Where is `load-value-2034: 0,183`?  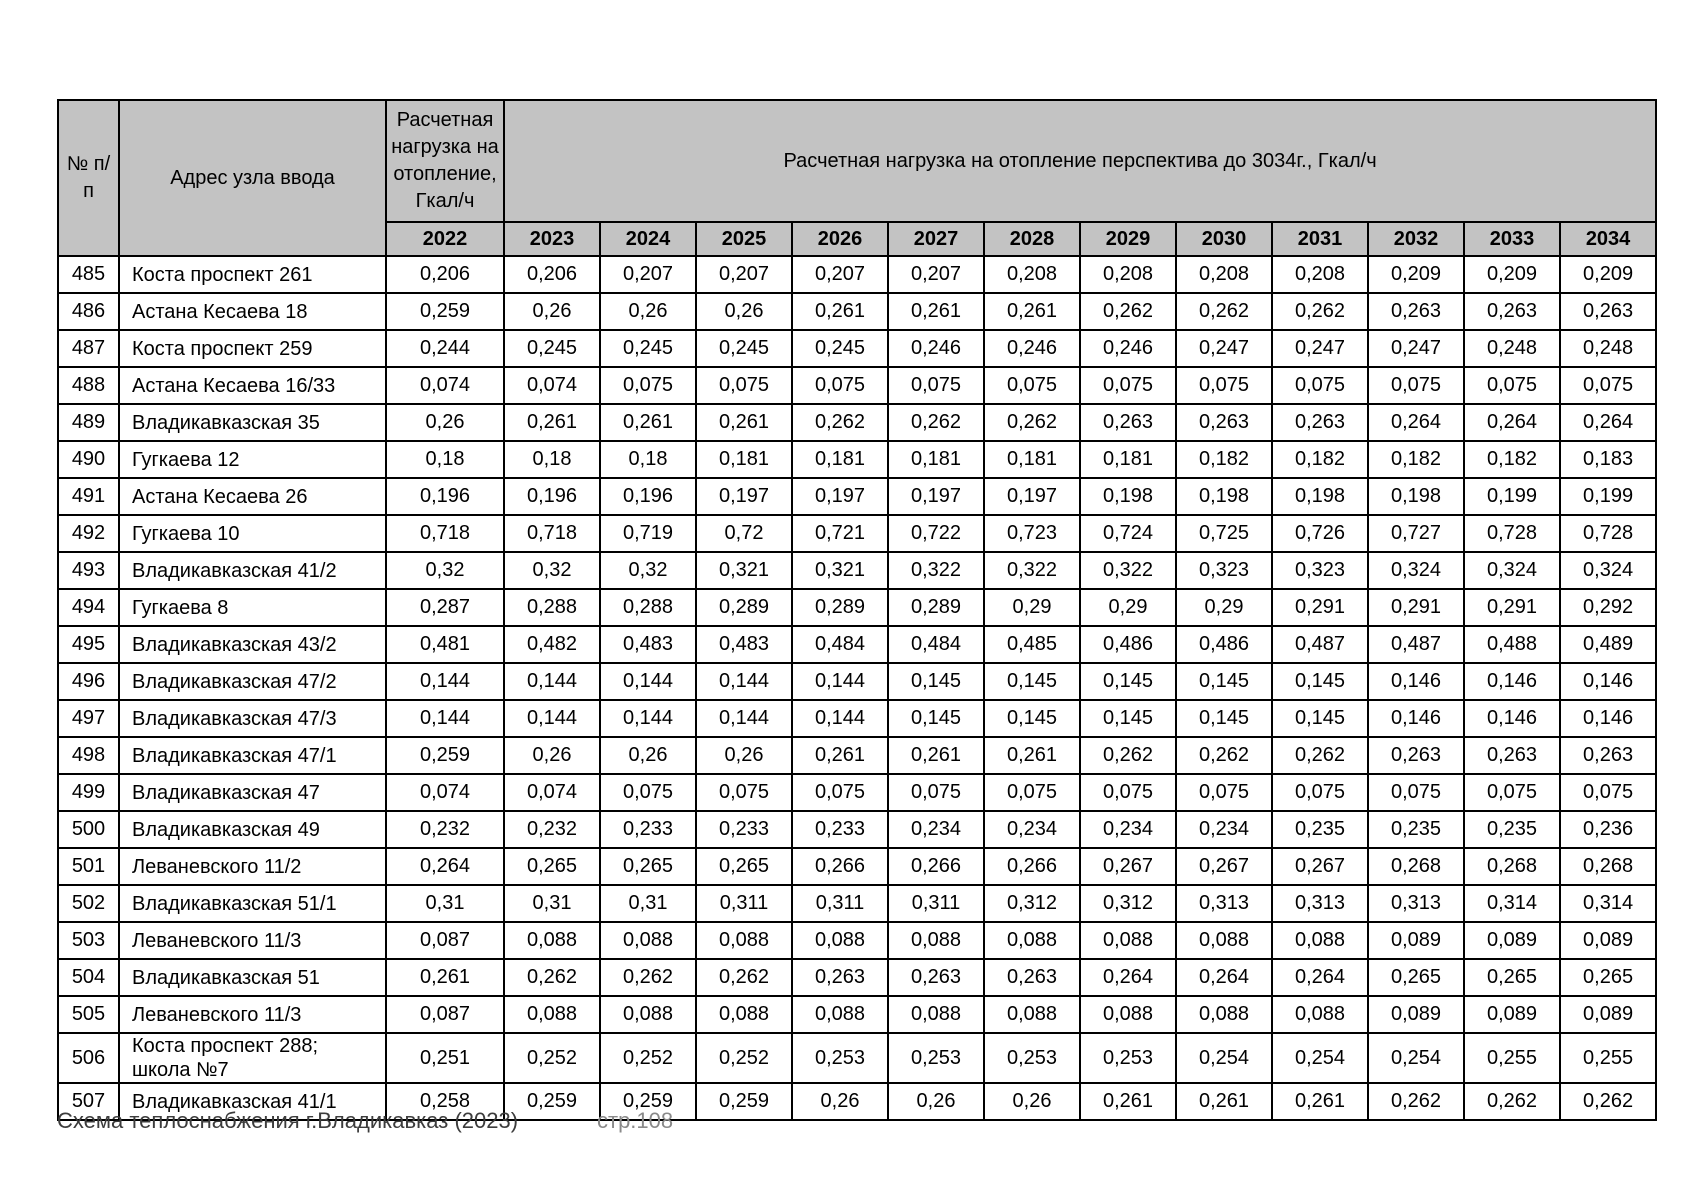 load-value-2034: 0,183 is located at coordinates (1608, 459).